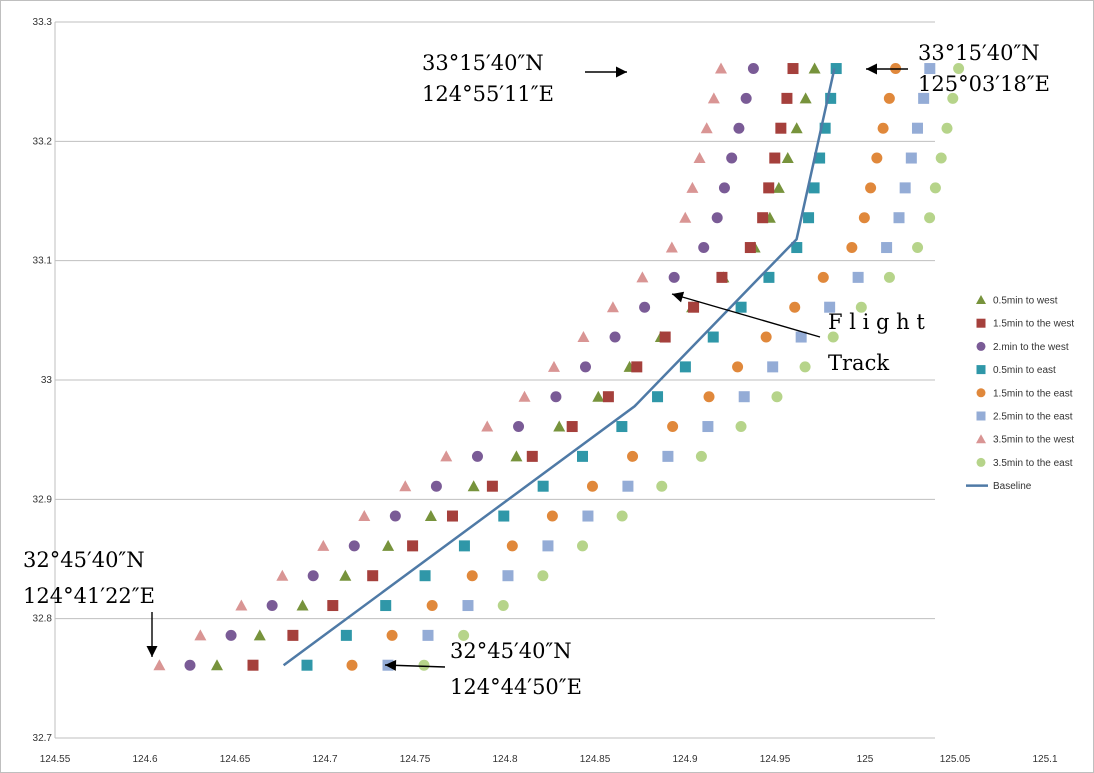 Image resolution: width=1094 pixels, height=773 pixels. I want to click on legend-label: 0.5min to west, so click(1025, 301).